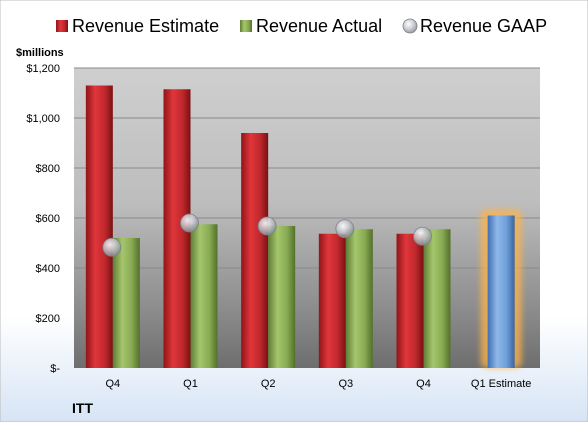  What do you see at coordinates (268, 384) in the screenshot?
I see `x-tick-label: Q2` at bounding box center [268, 384].